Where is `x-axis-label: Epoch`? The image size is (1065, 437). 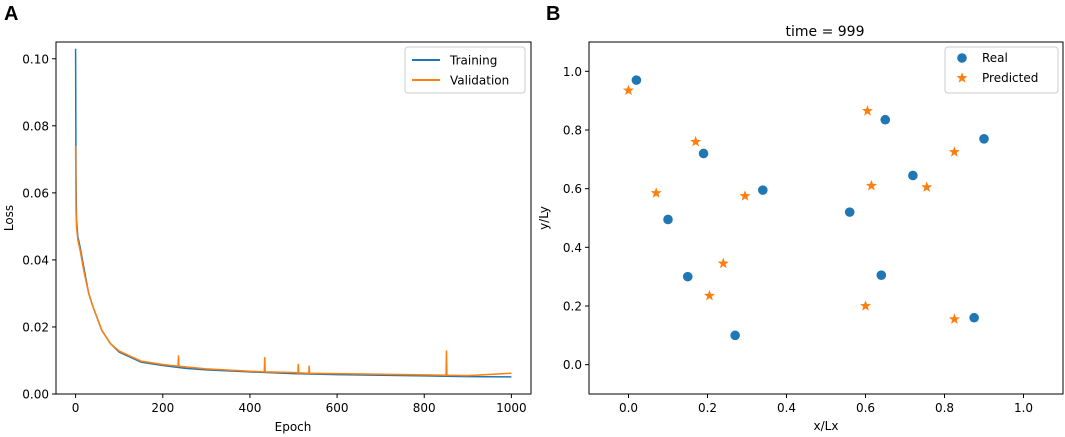 x-axis-label: Epoch is located at coordinates (293, 427).